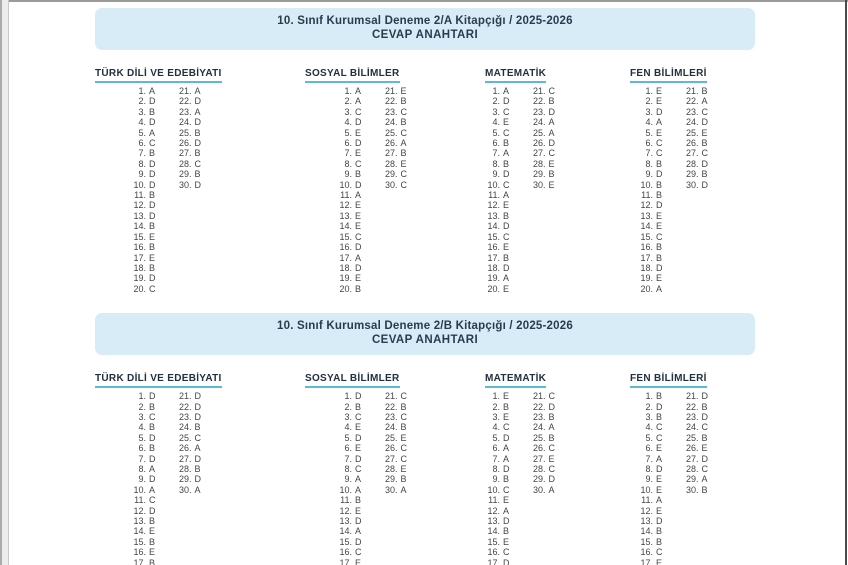  What do you see at coordinates (140, 226) in the screenshot?
I see `answer-entry: 14. B` at bounding box center [140, 226].